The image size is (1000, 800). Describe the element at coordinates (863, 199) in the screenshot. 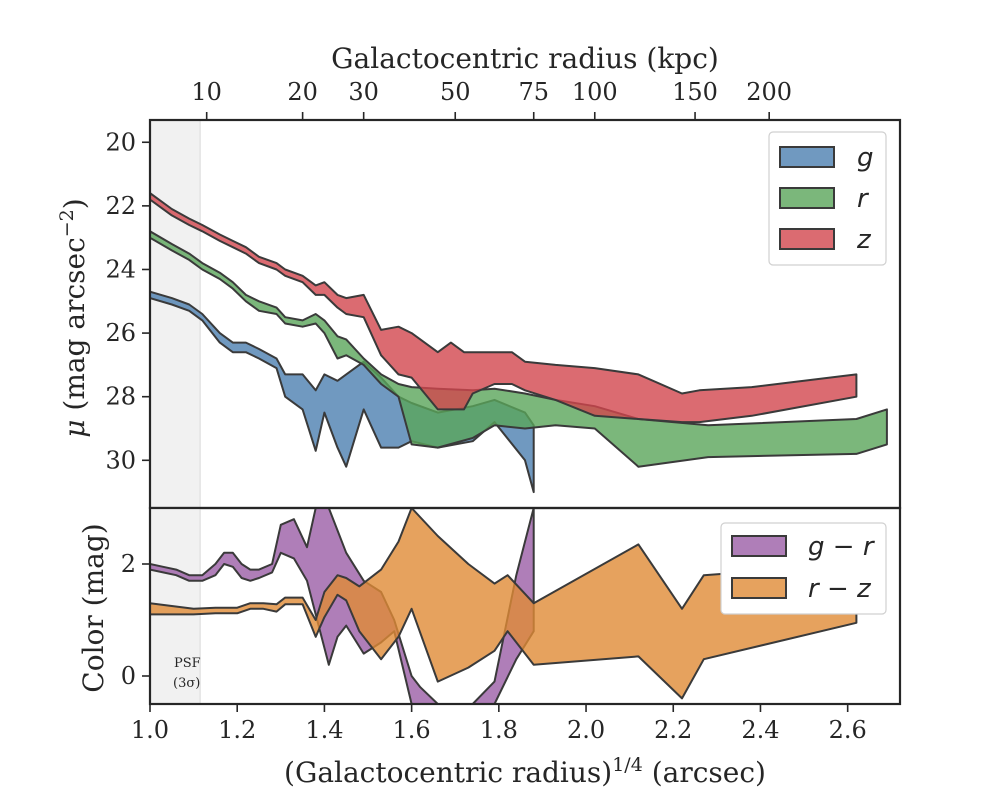

I see `legend-label-r: r` at that location.